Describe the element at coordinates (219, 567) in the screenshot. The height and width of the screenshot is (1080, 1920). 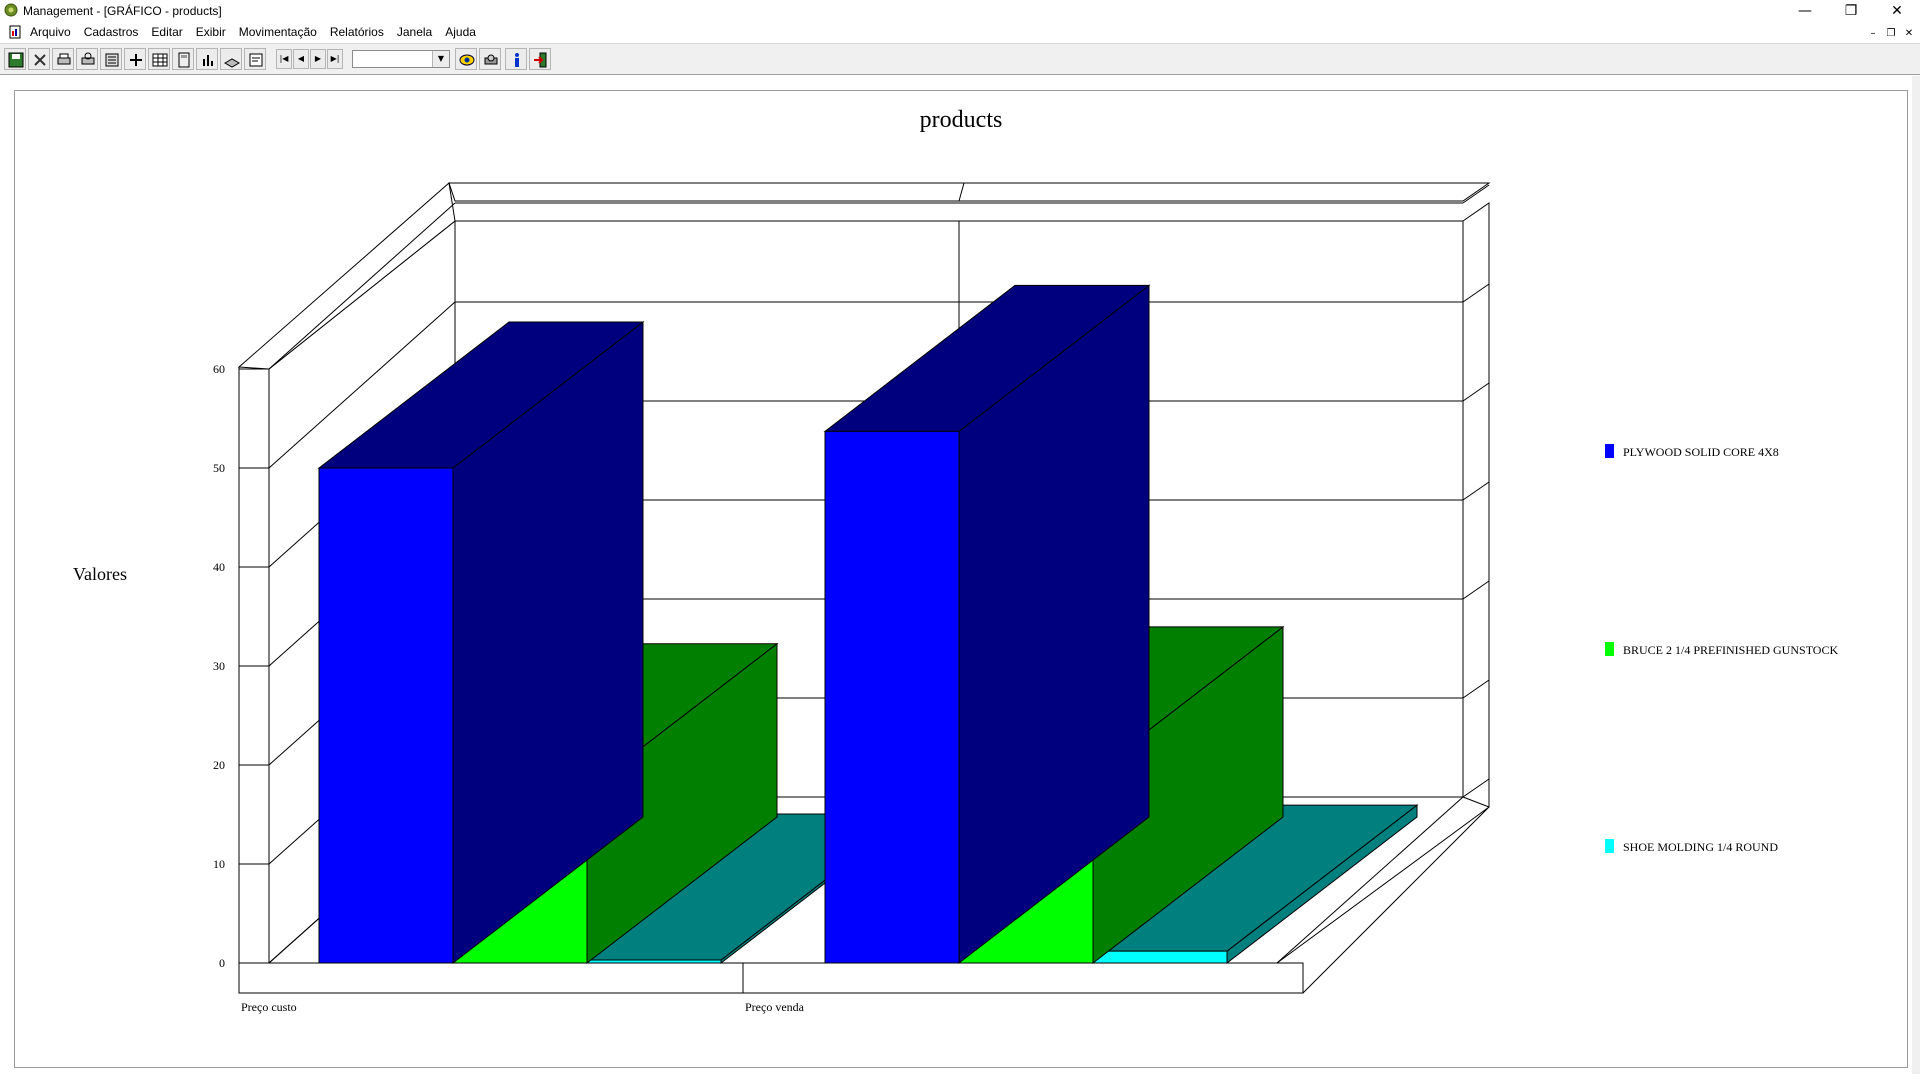
I see `y-tick-label: 40` at that location.